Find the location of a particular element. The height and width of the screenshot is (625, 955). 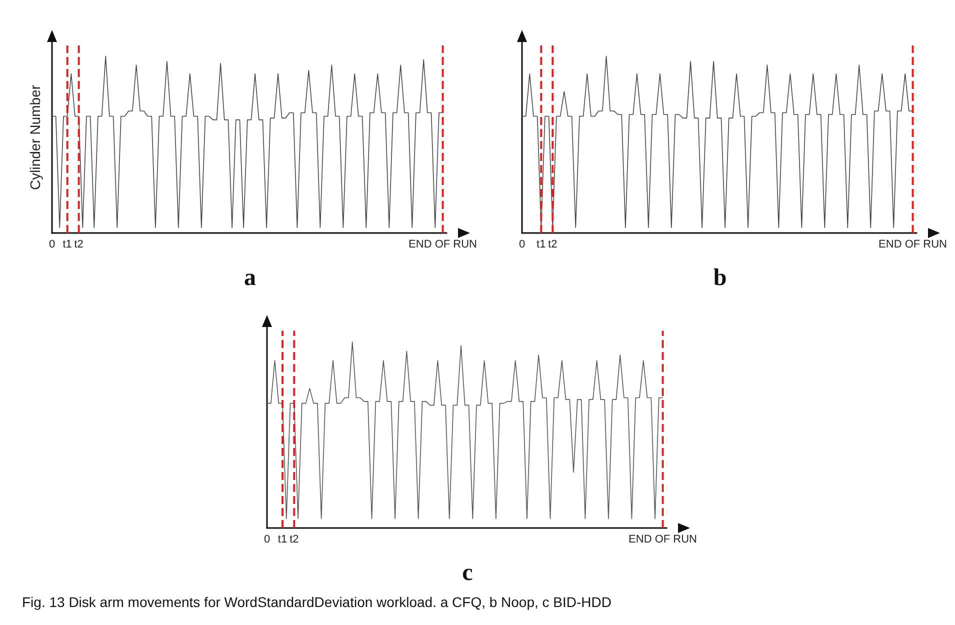

text: b is located at coordinates (720, 278).